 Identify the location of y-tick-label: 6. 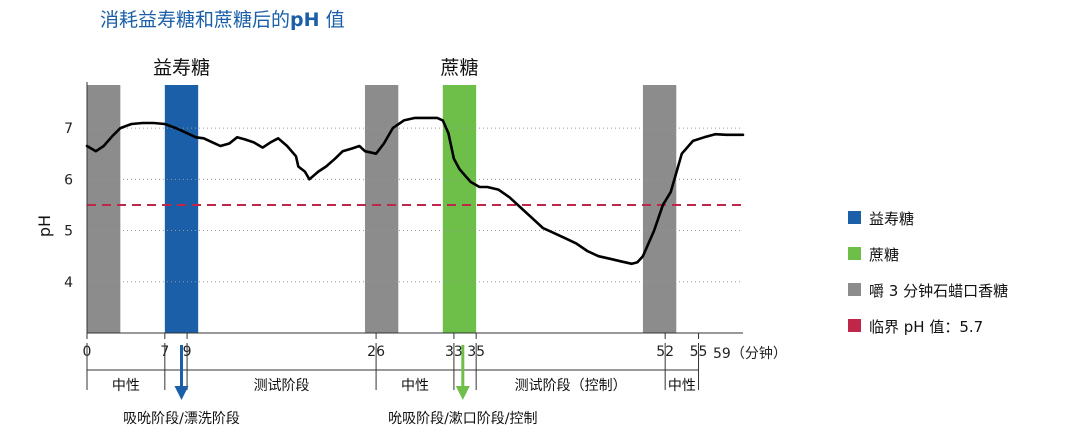
(68, 180).